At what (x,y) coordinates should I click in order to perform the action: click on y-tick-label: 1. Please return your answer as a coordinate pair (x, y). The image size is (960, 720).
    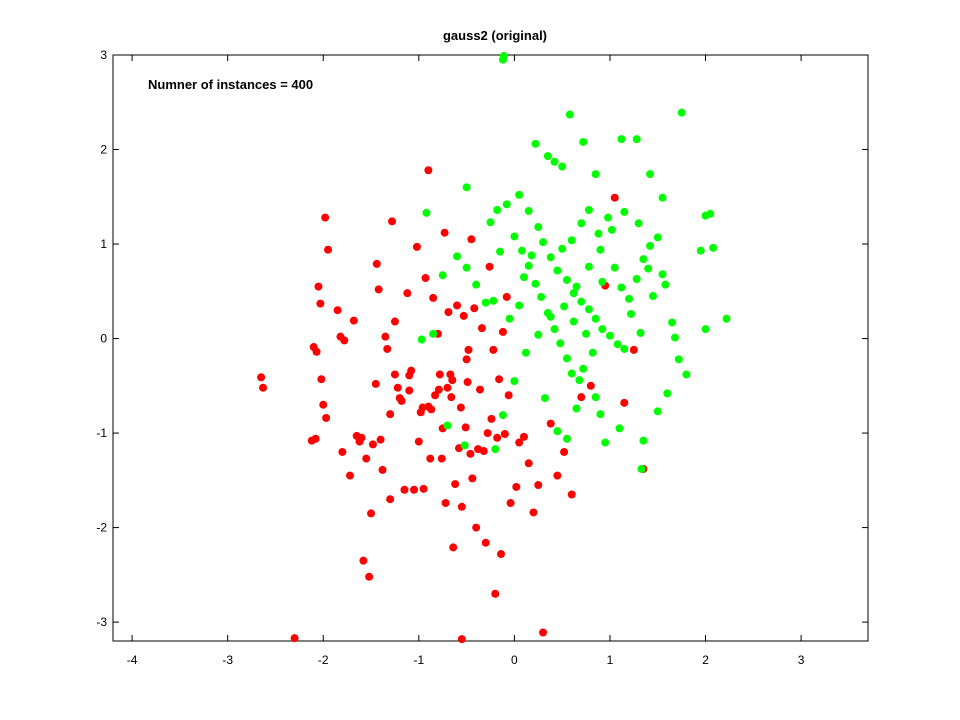
    Looking at the image, I should click on (103, 244).